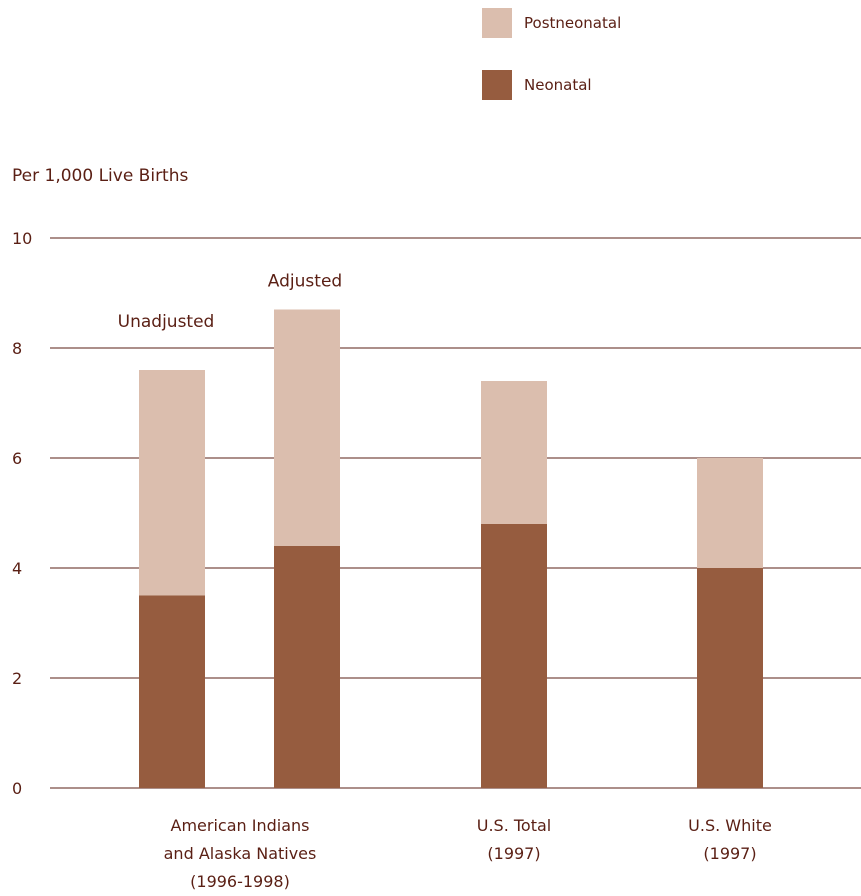 Image resolution: width=861 pixels, height=896 pixels. Describe the element at coordinates (100, 176) in the screenshot. I see `y-axis-label: Per 1,000 Live Births` at that location.